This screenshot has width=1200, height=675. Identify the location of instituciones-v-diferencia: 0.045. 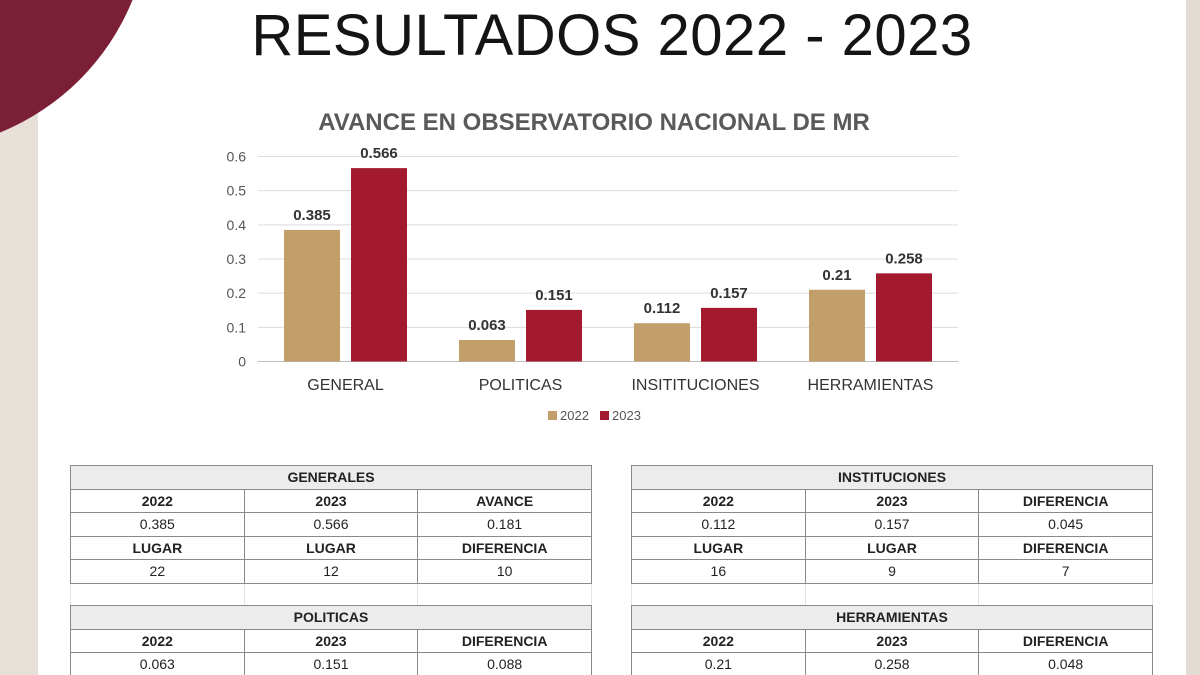
(1065, 524).